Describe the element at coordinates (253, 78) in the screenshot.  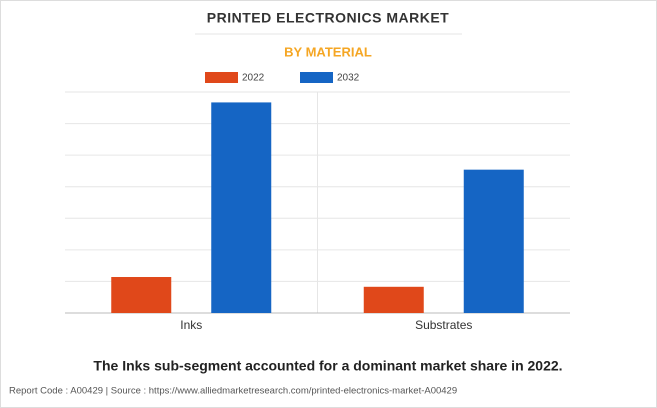
I see `legend-label: 2022` at that location.